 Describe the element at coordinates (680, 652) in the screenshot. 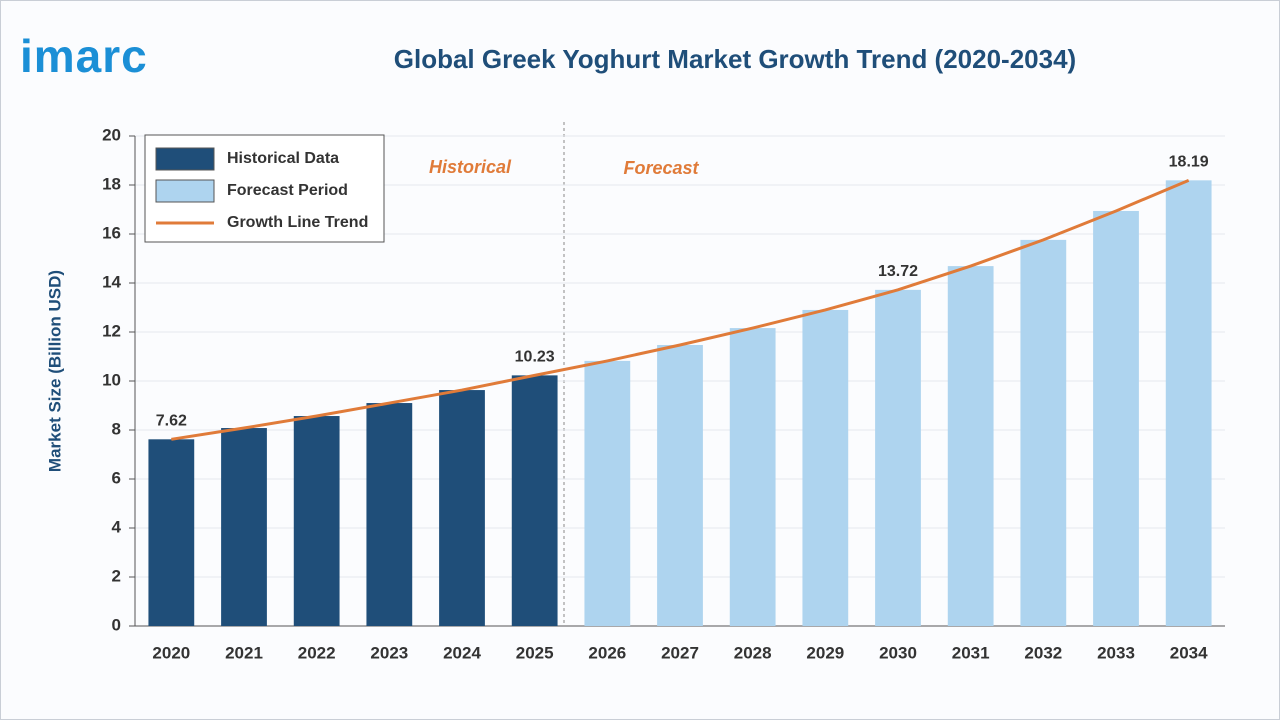

I see `x-tick-label: 2027` at that location.